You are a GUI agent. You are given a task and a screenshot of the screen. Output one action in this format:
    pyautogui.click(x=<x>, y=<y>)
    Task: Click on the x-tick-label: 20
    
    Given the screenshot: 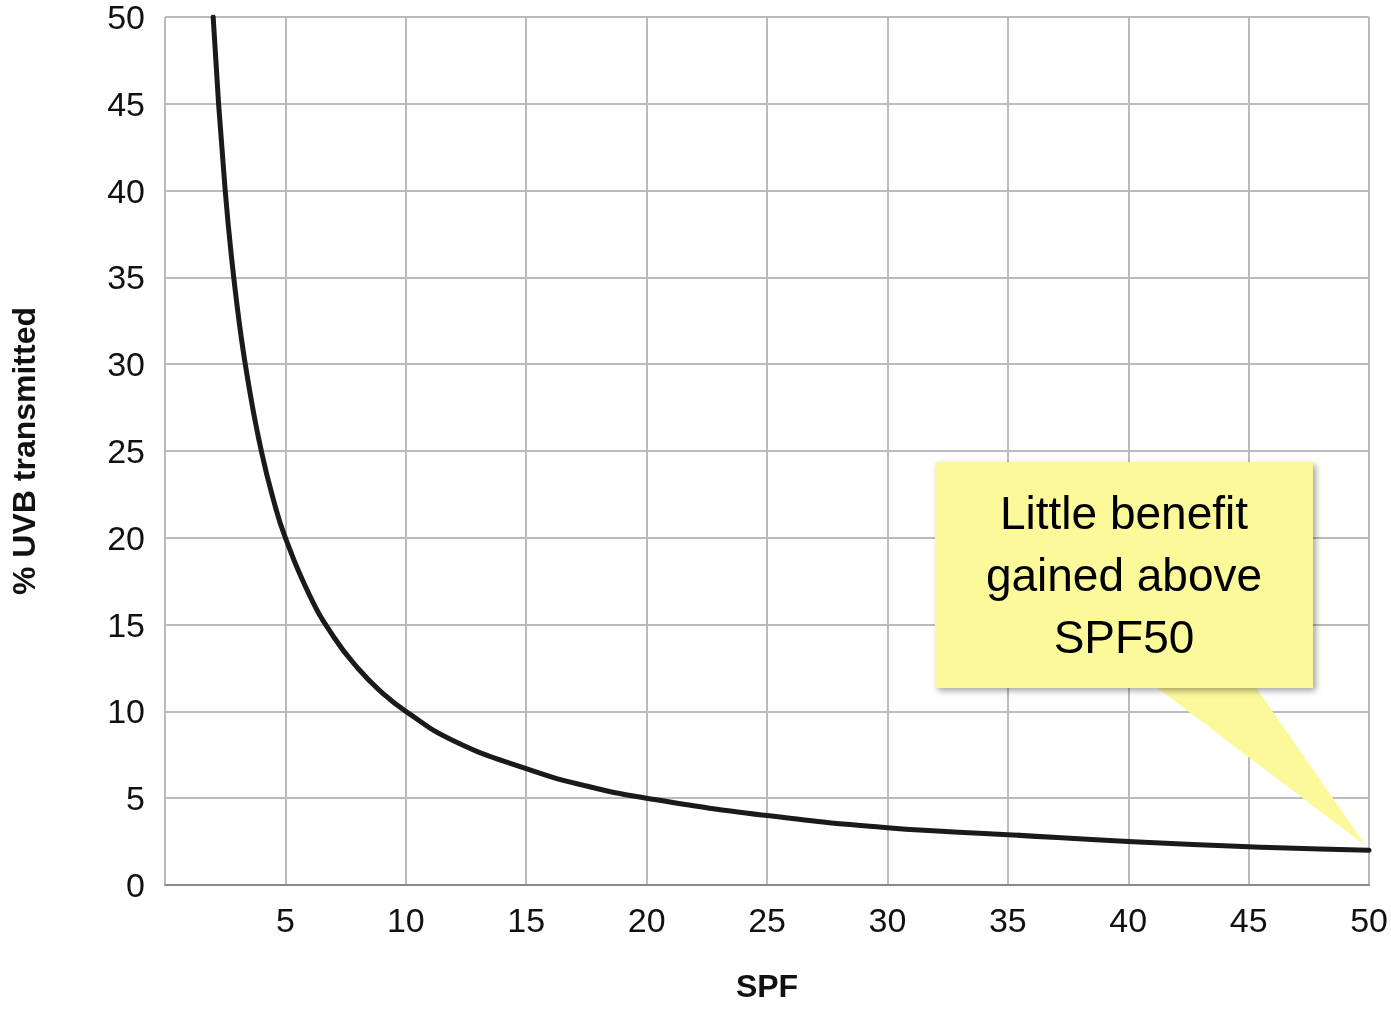 What is the action you would take?
    pyautogui.click(x=646, y=920)
    